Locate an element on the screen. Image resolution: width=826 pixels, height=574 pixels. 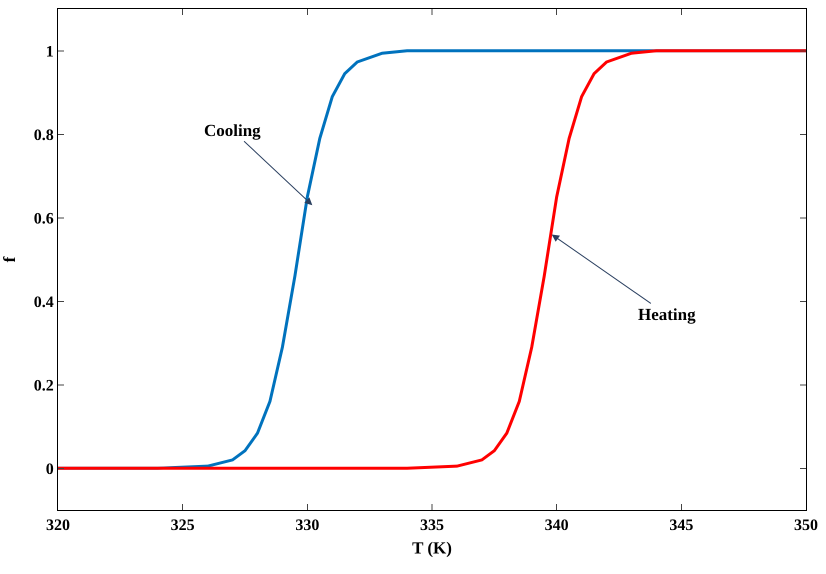
x-tick-label: 345 is located at coordinates (681, 525).